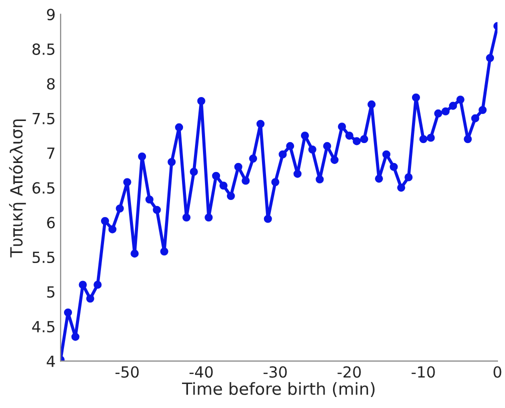 The width and height of the screenshot is (505, 408). Describe the element at coordinates (50, 153) in the screenshot. I see `y-tick-label: 7` at that location.